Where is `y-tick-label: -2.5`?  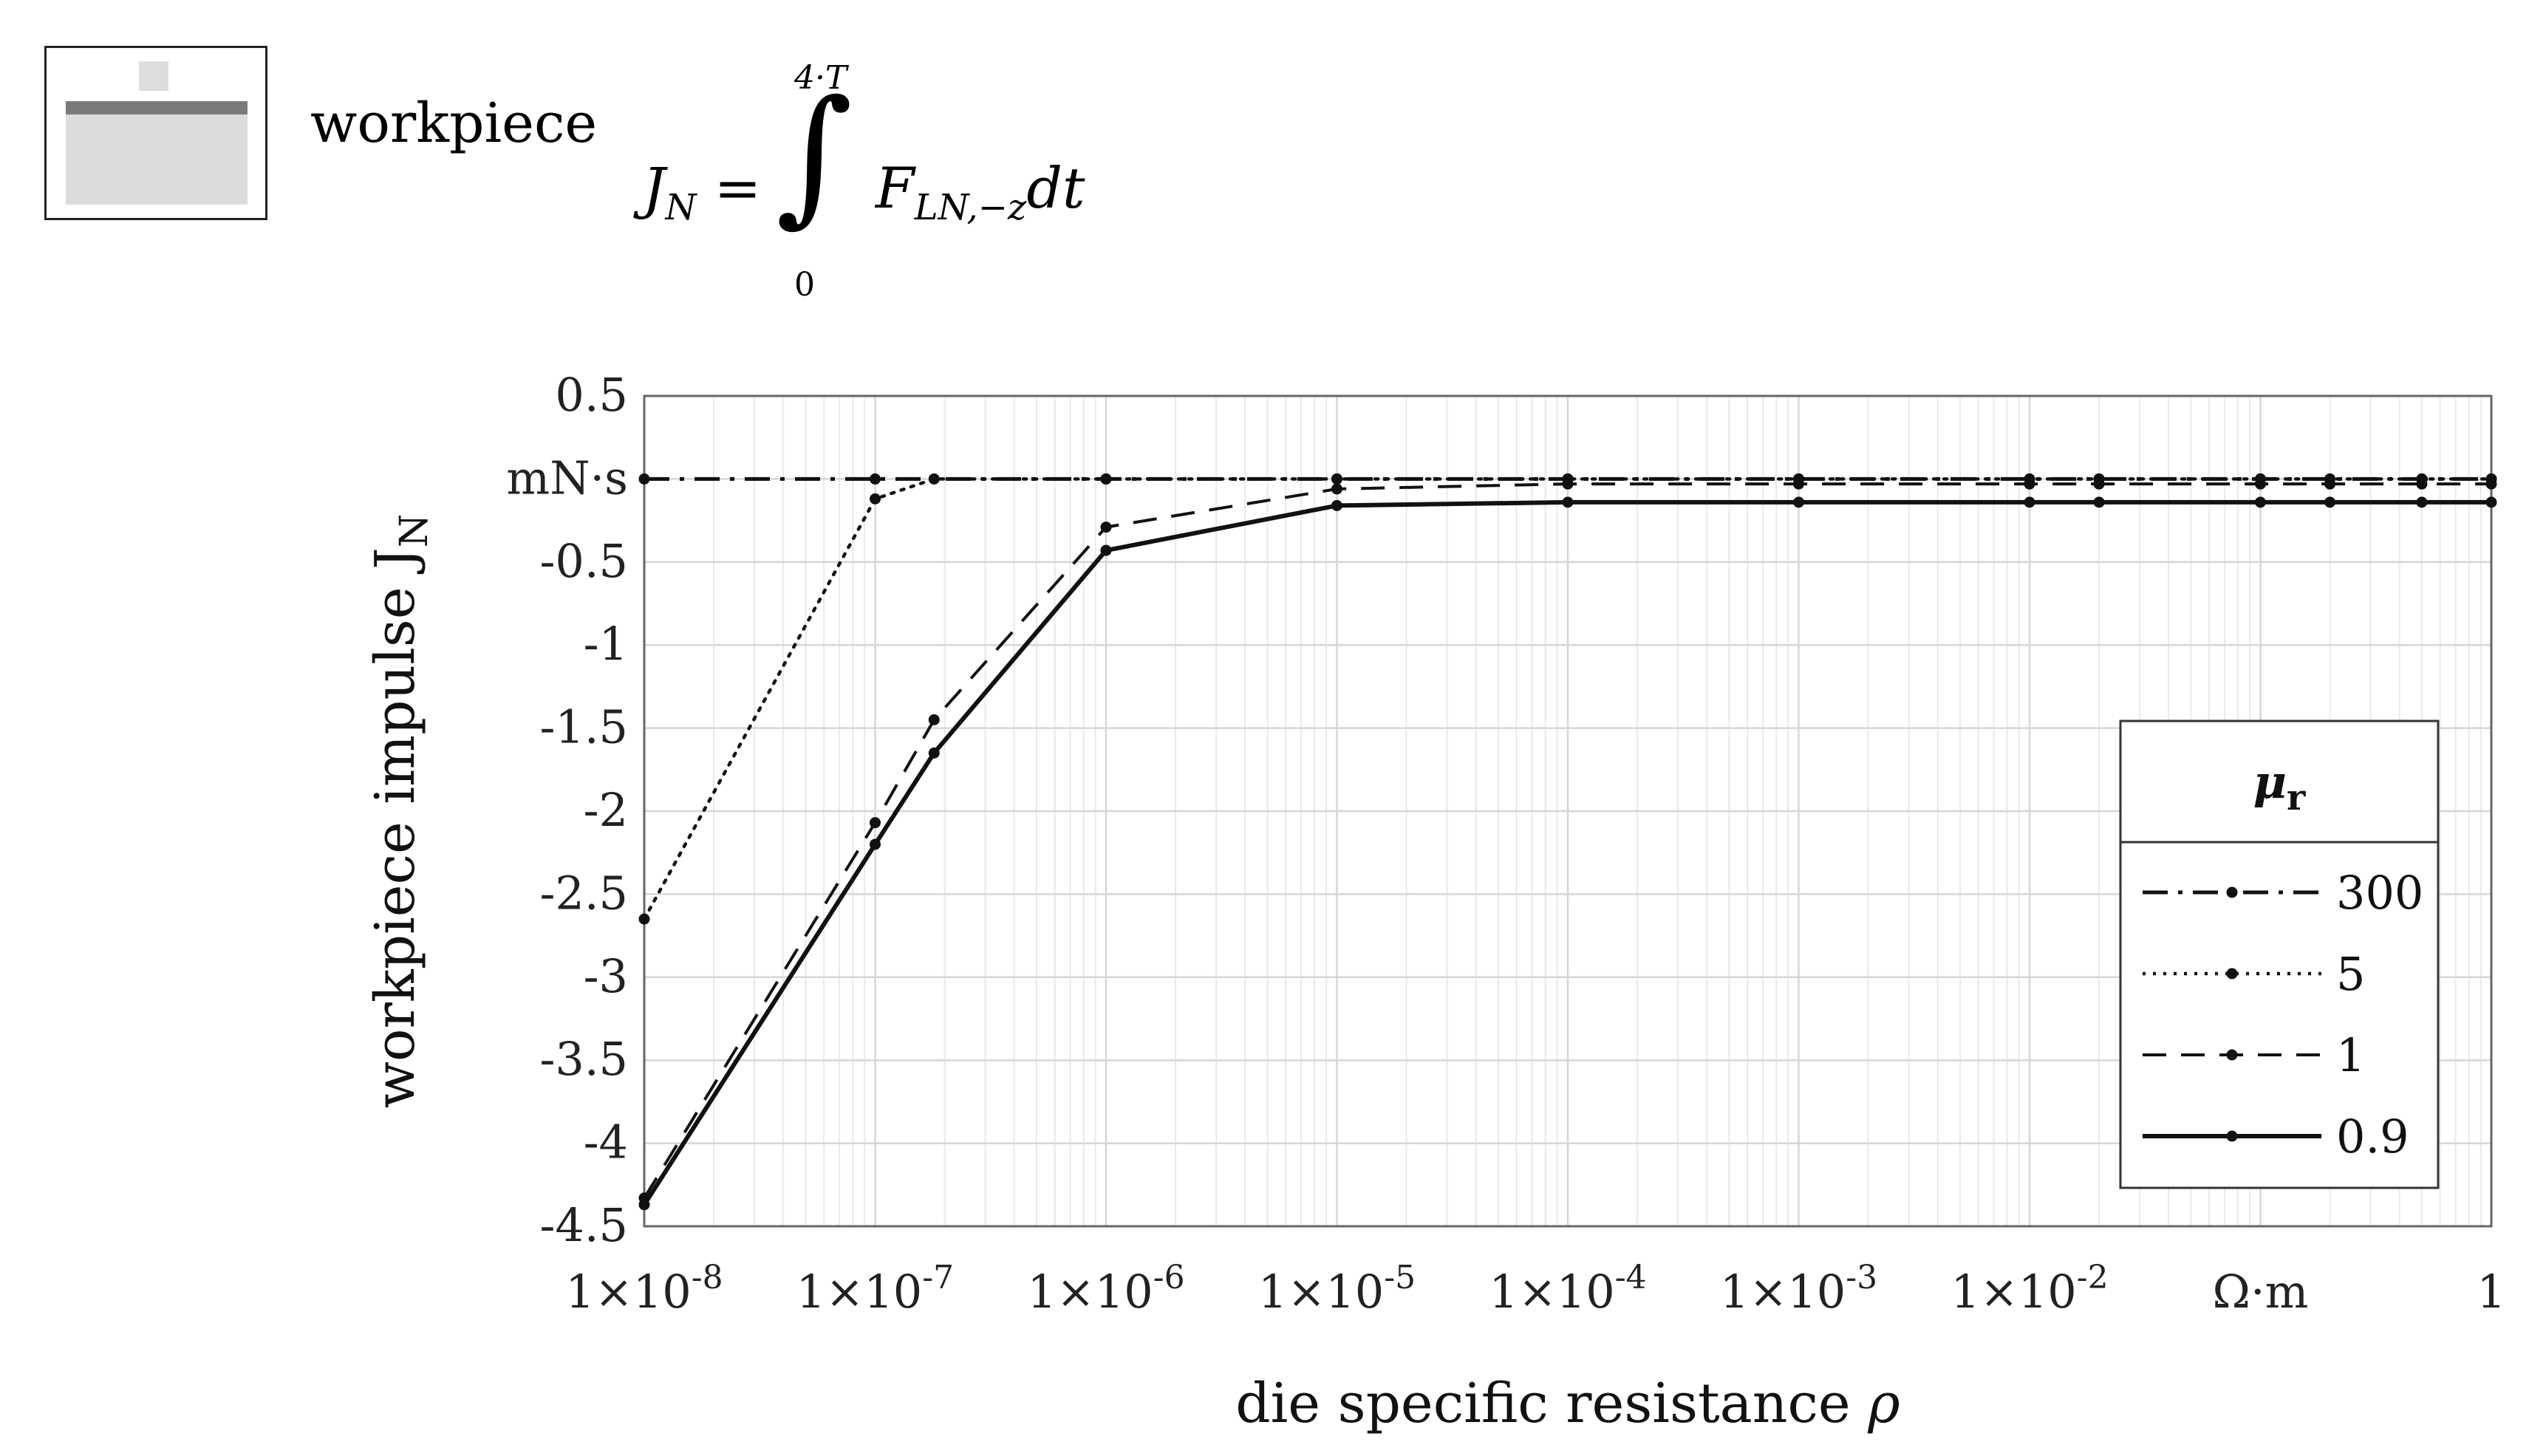
y-tick-label: -2.5 is located at coordinates (583, 893).